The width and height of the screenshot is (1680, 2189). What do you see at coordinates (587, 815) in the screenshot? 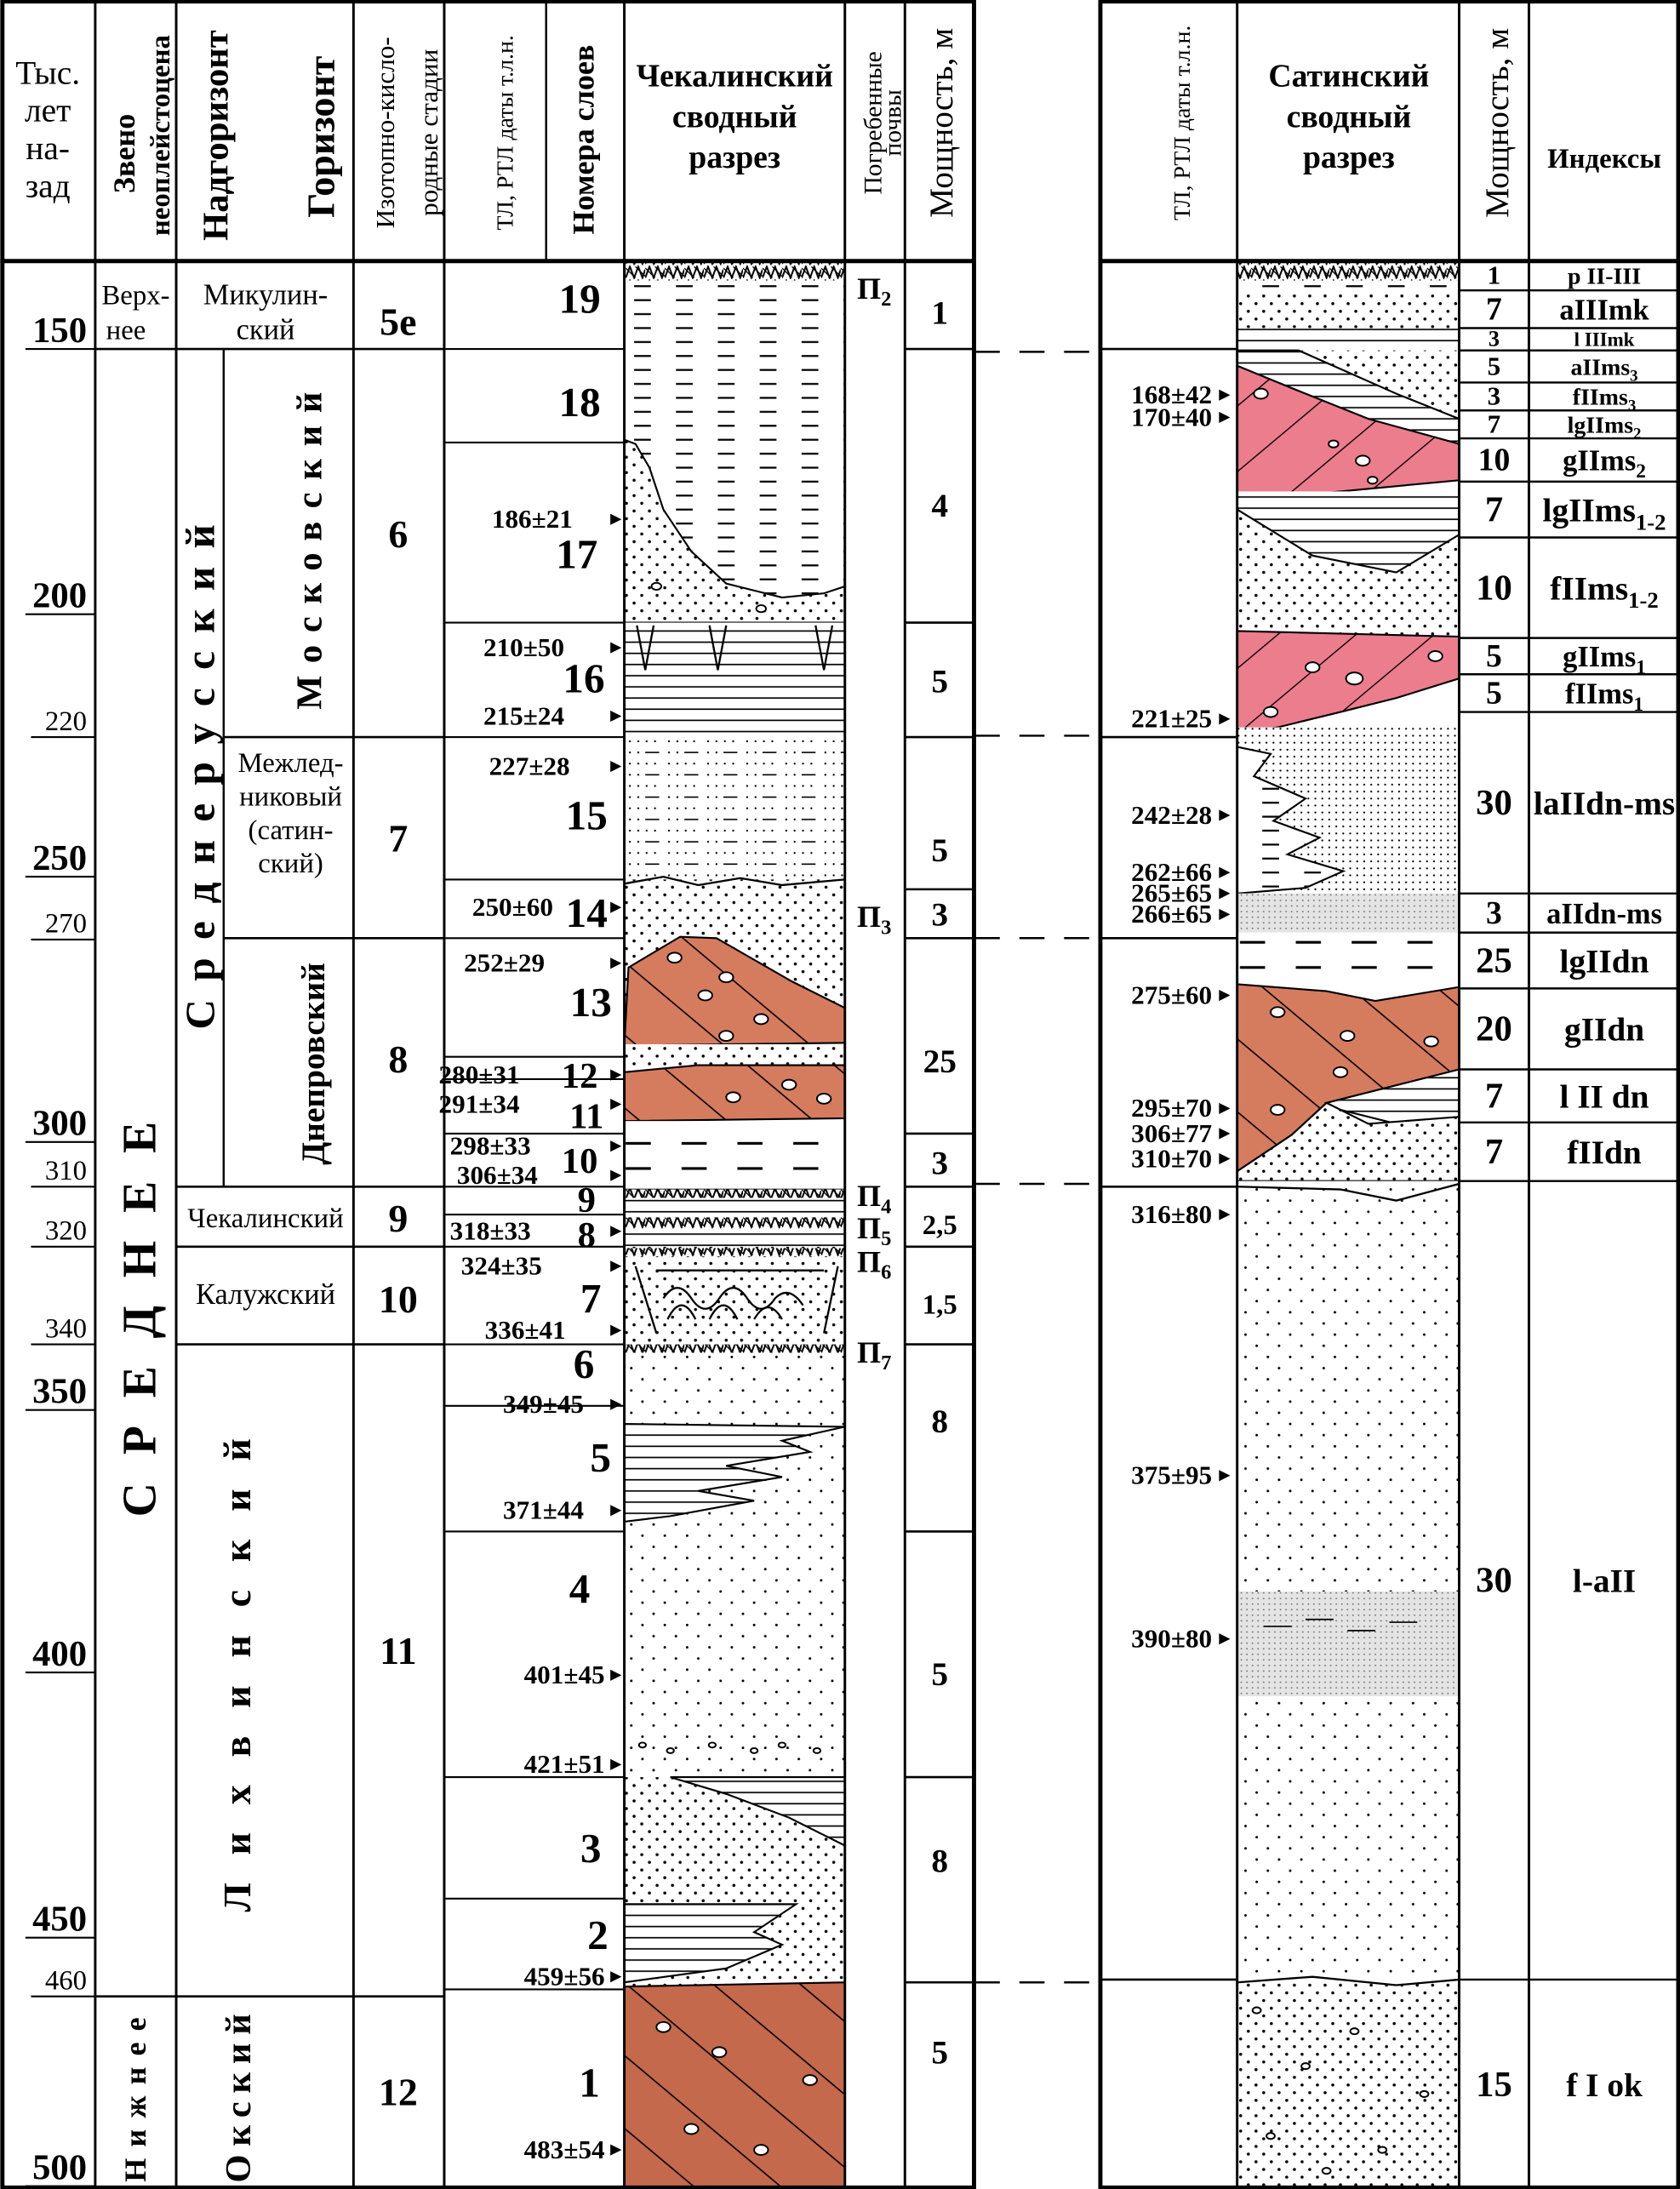
I see `layer-number: 15` at bounding box center [587, 815].